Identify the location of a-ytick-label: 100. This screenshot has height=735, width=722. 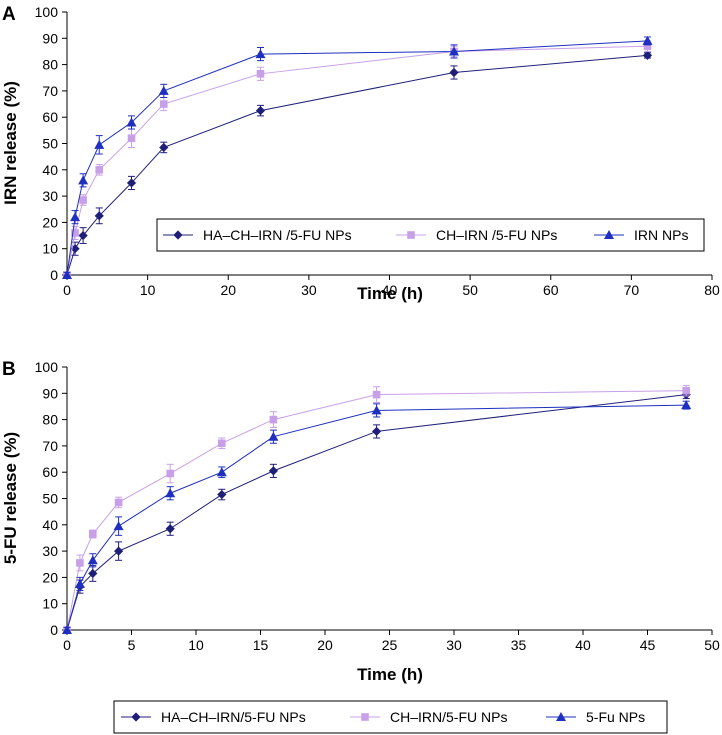
(47, 12).